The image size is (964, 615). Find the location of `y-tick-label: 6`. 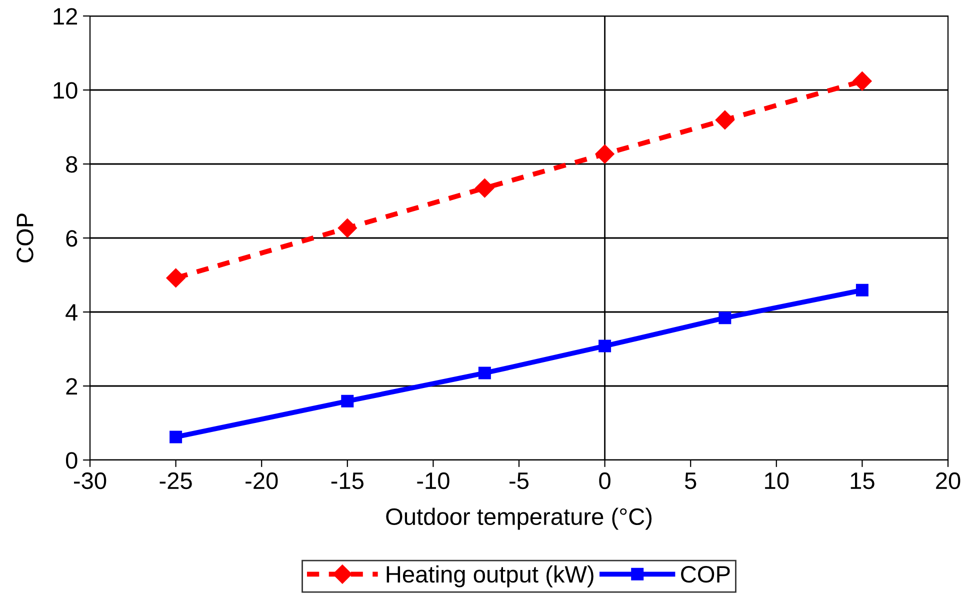

y-tick-label: 6 is located at coordinates (72, 238).